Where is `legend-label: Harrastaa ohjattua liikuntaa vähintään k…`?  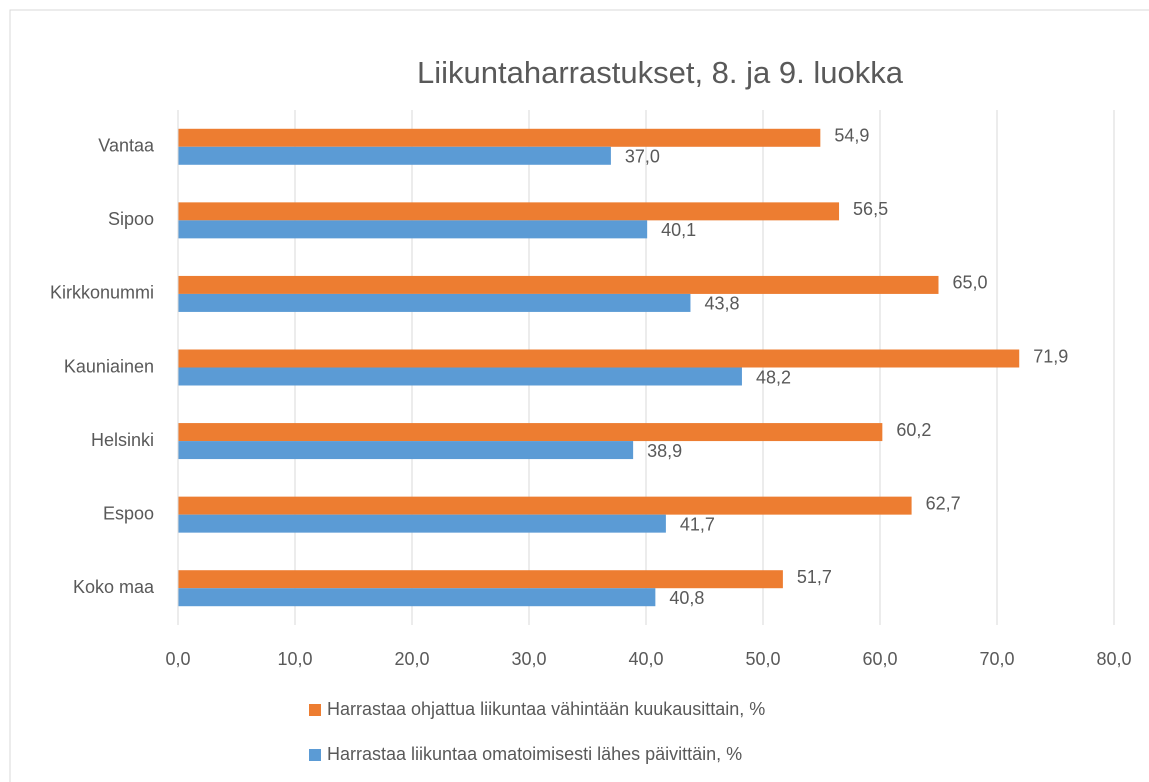
legend-label: Harrastaa ohjattua liikuntaa vähintään k… is located at coordinates (546, 709).